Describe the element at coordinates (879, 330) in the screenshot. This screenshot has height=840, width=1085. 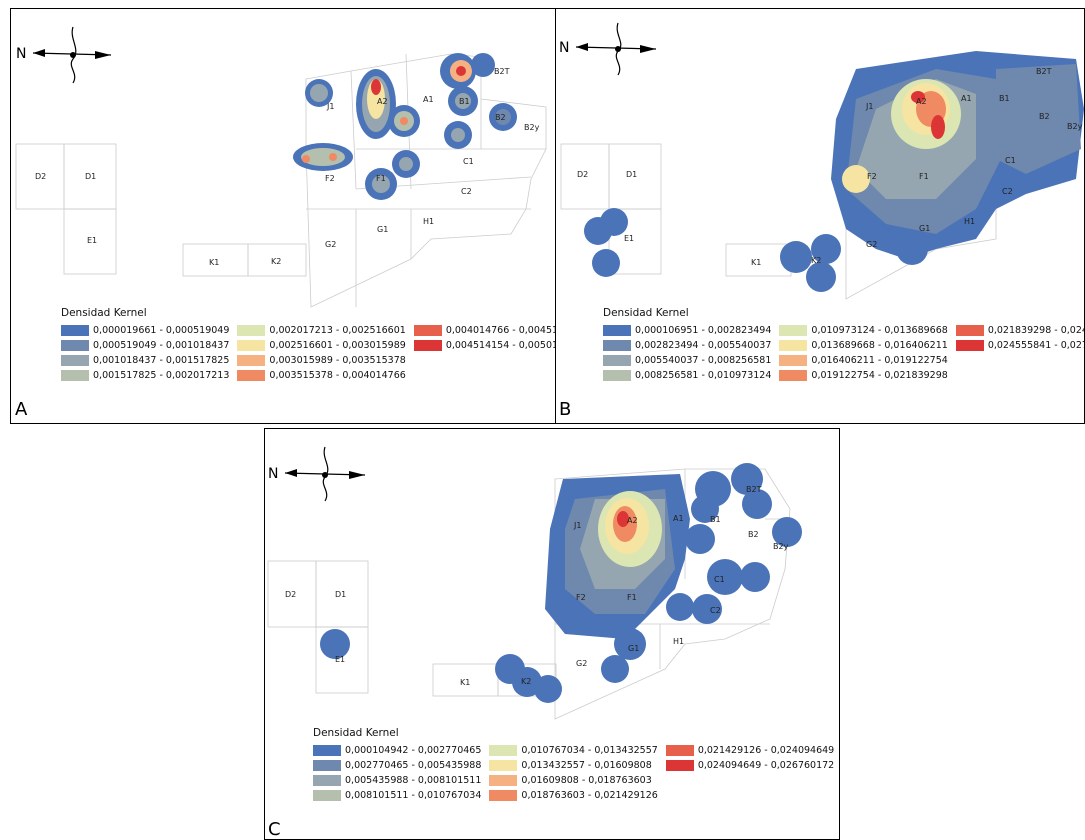
I see `legend-range-label: 0,010973124 - 0,013689668` at that location.